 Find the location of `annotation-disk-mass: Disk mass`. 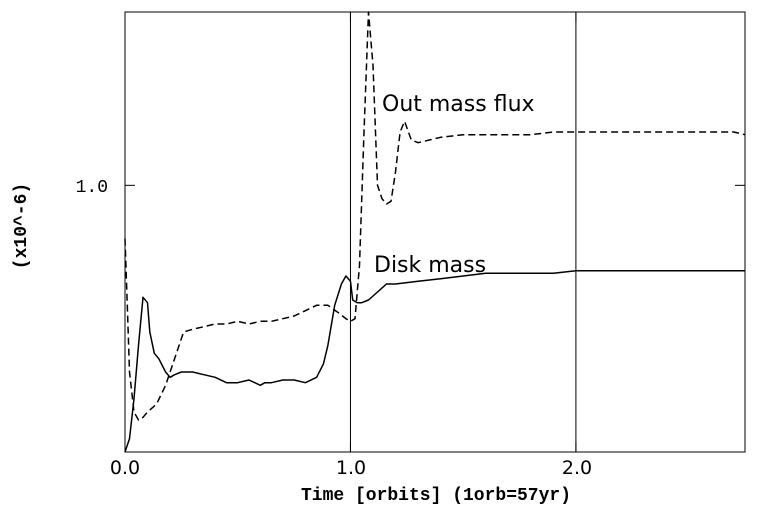

annotation-disk-mass: Disk mass is located at coordinates (430, 265).